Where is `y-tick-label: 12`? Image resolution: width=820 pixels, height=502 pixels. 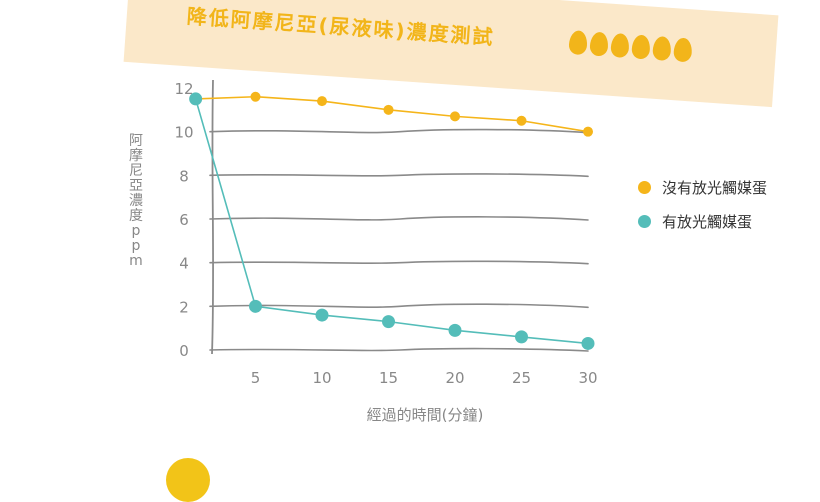
y-tick-label: 12 is located at coordinates (183, 89).